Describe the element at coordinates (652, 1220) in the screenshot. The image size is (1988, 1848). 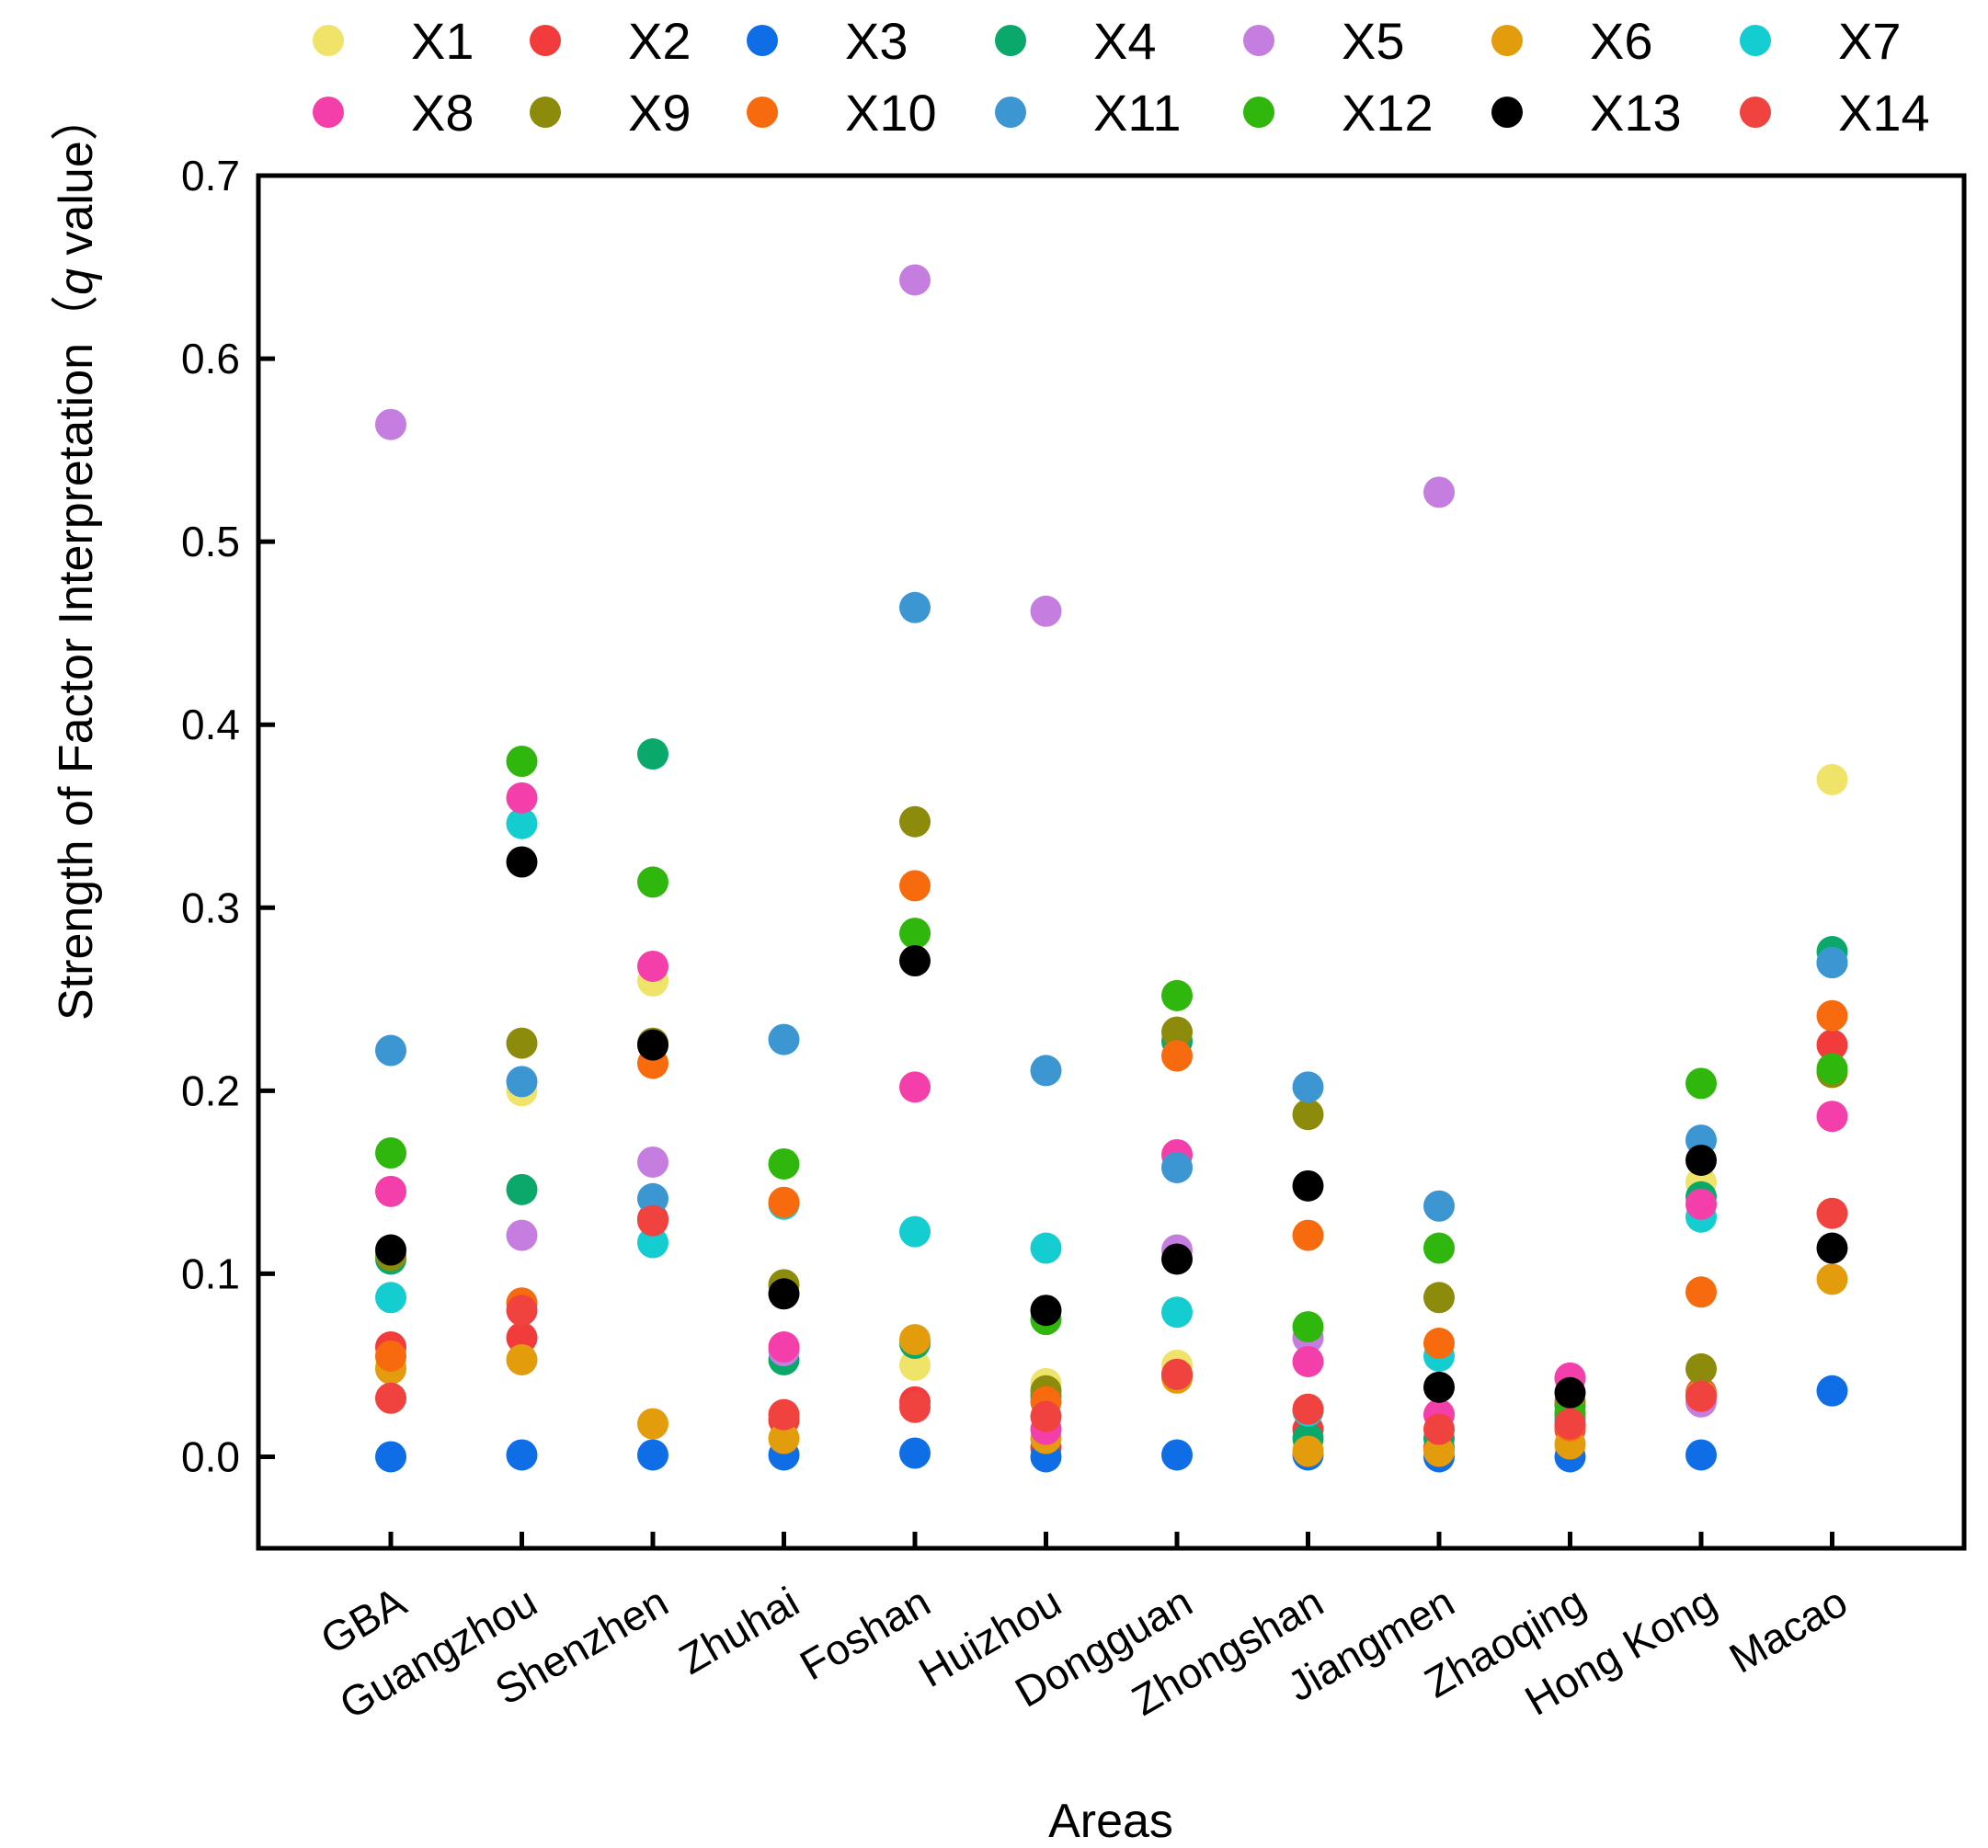
I see `data-point-x14-shenzhen` at that location.